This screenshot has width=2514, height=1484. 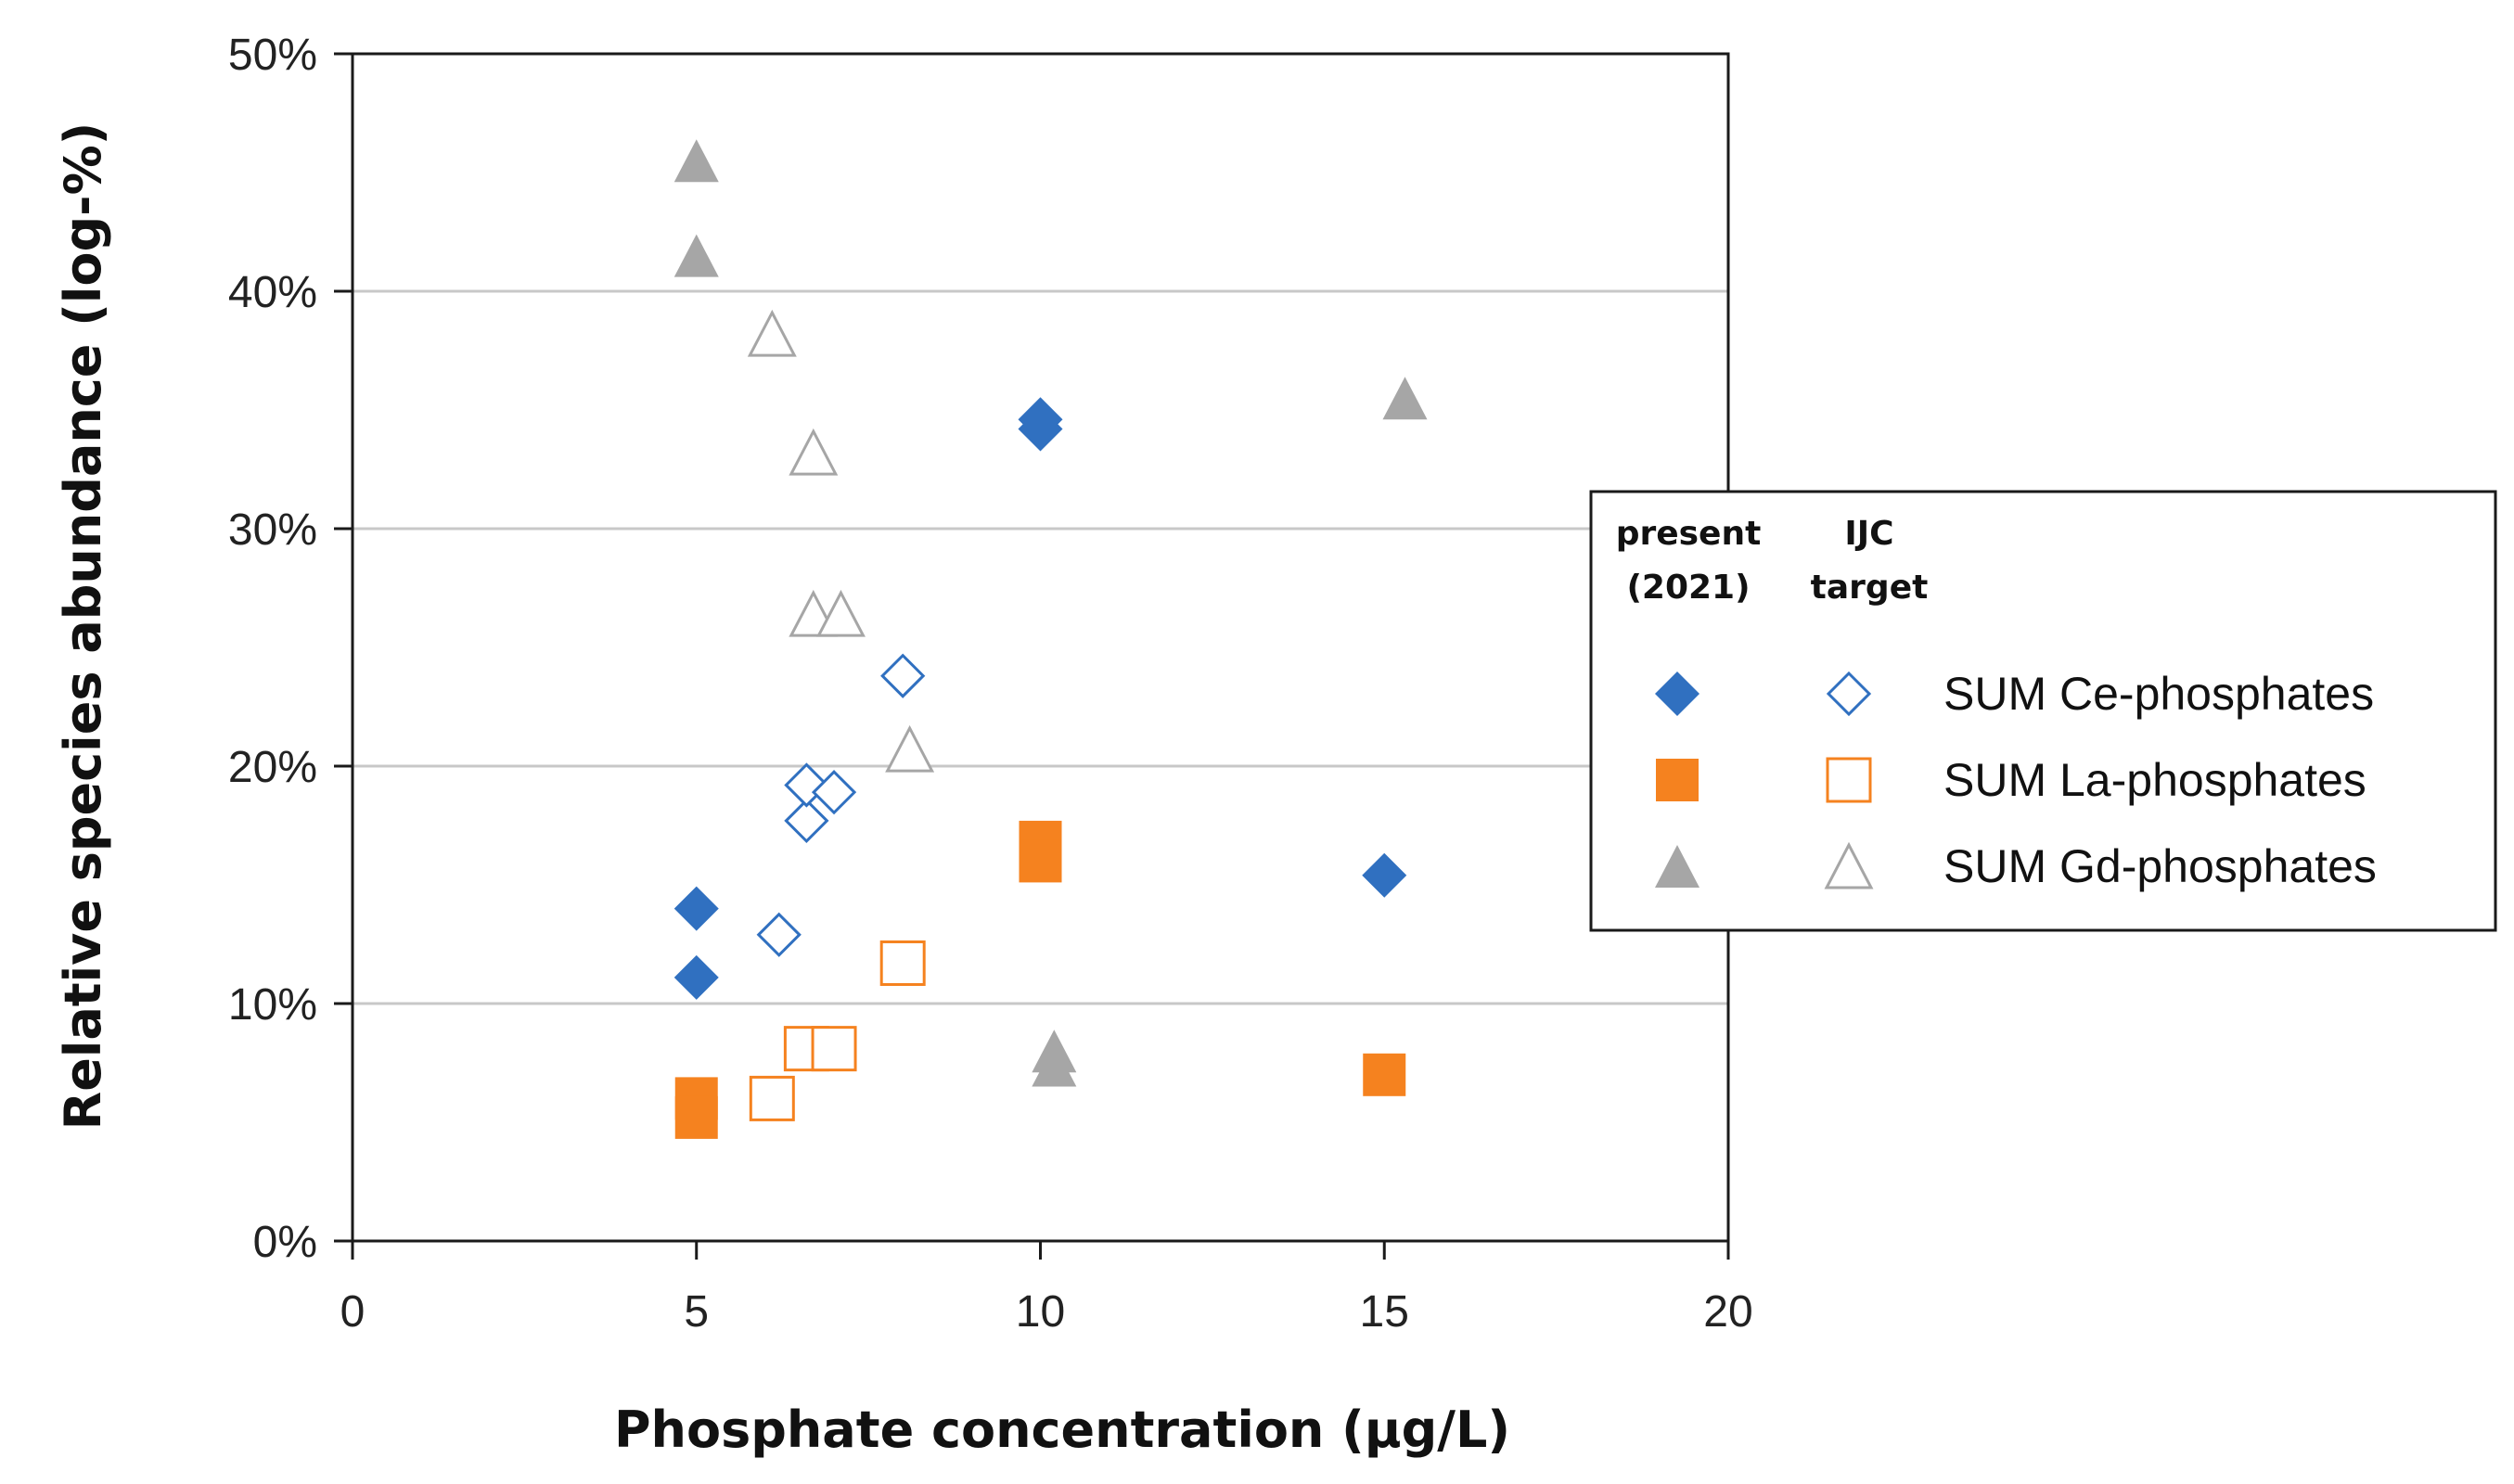 What do you see at coordinates (1688, 588) in the screenshot?
I see `legend-header-present-year: (2021)` at bounding box center [1688, 588].